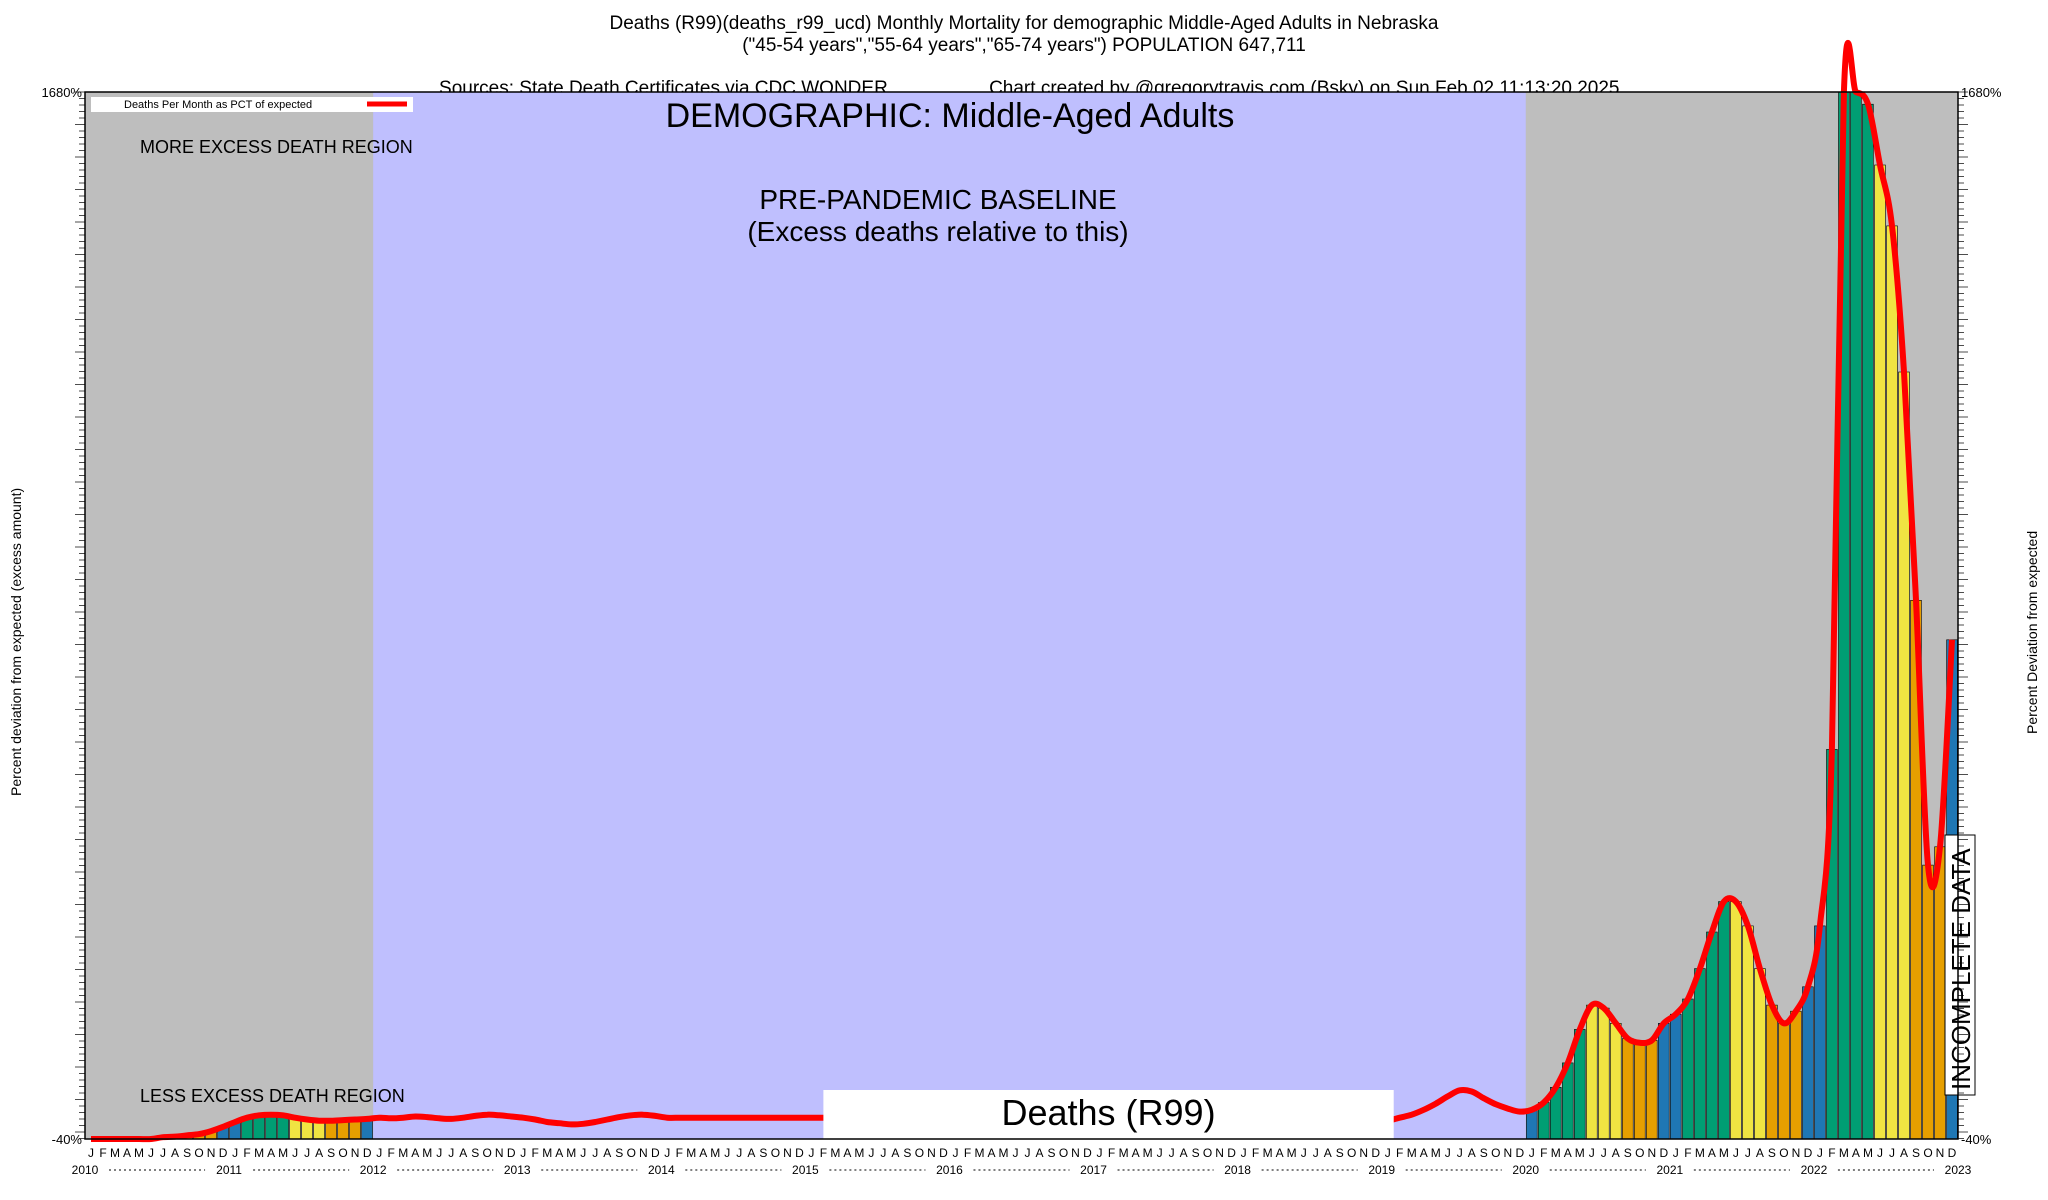 The width and height of the screenshot is (2048, 1200). Describe the element at coordinates (949, 1170) in the screenshot. I see `x-year-label: 2016` at that location.